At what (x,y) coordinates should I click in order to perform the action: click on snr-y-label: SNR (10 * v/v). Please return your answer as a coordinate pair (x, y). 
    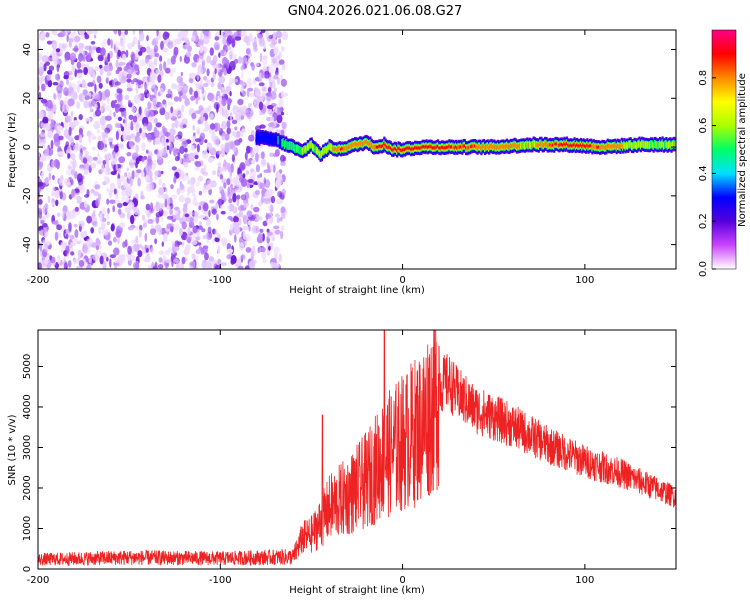
    Looking at the image, I should click on (12, 449).